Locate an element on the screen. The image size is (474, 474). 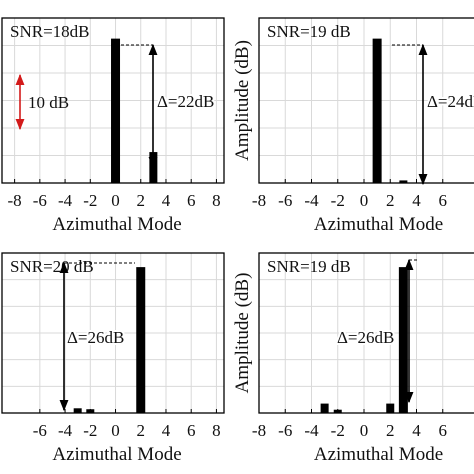
delta-annotation: Δ=24dB is located at coordinates (450, 101).